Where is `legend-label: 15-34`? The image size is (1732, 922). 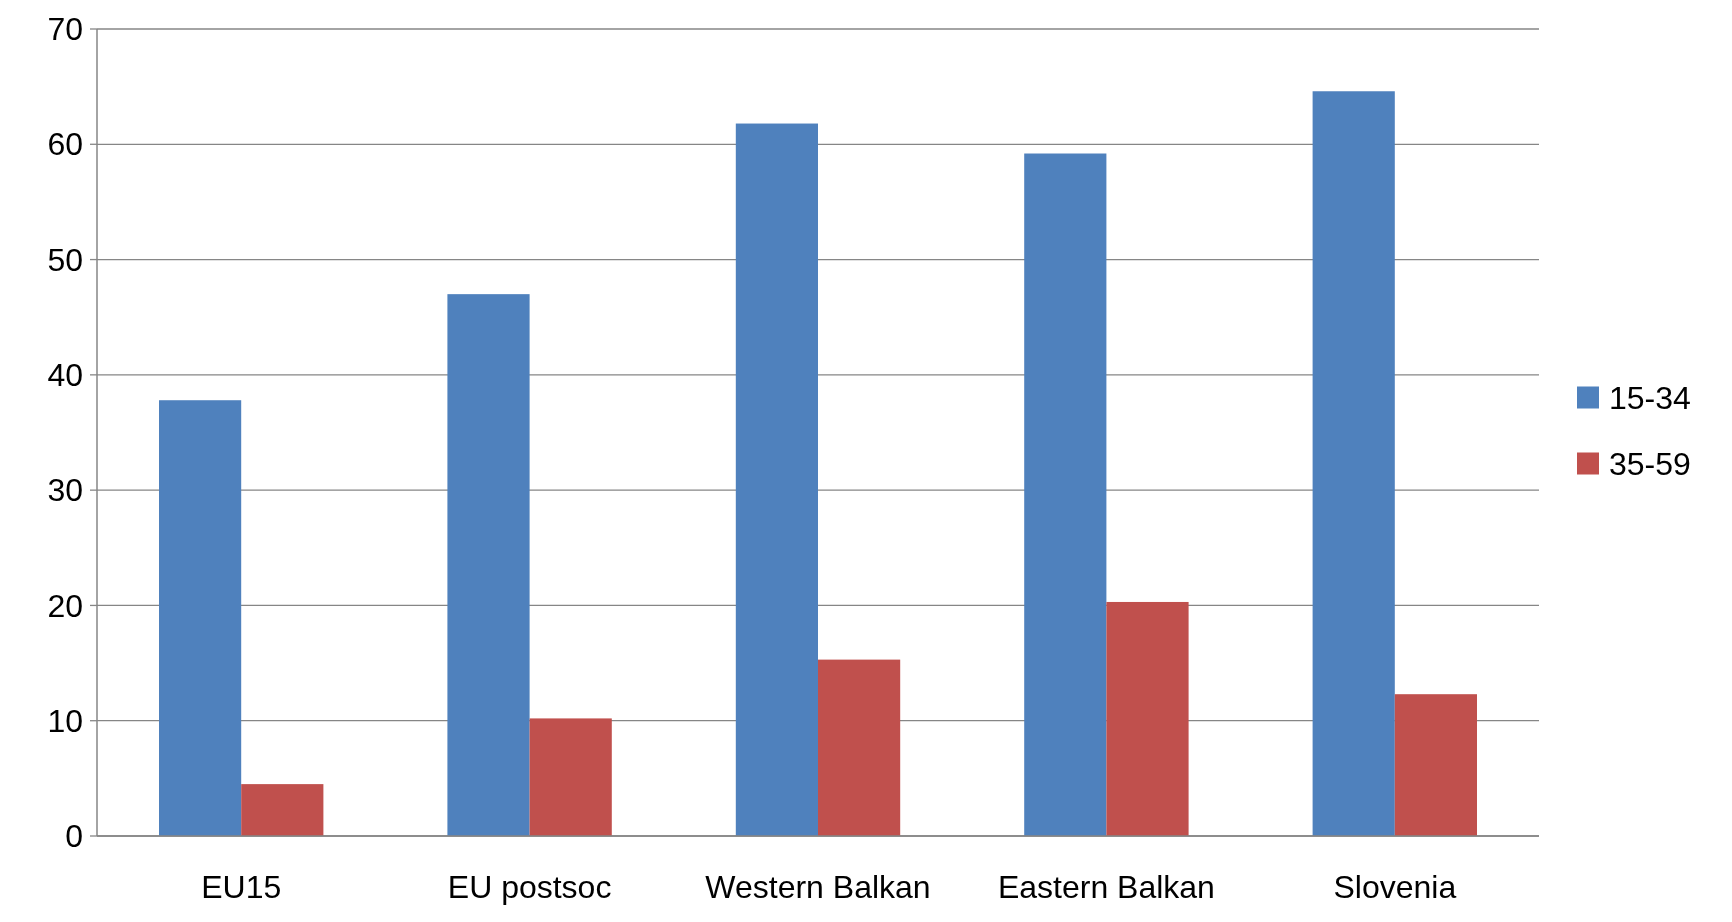
legend-label: 15-34 is located at coordinates (1650, 397).